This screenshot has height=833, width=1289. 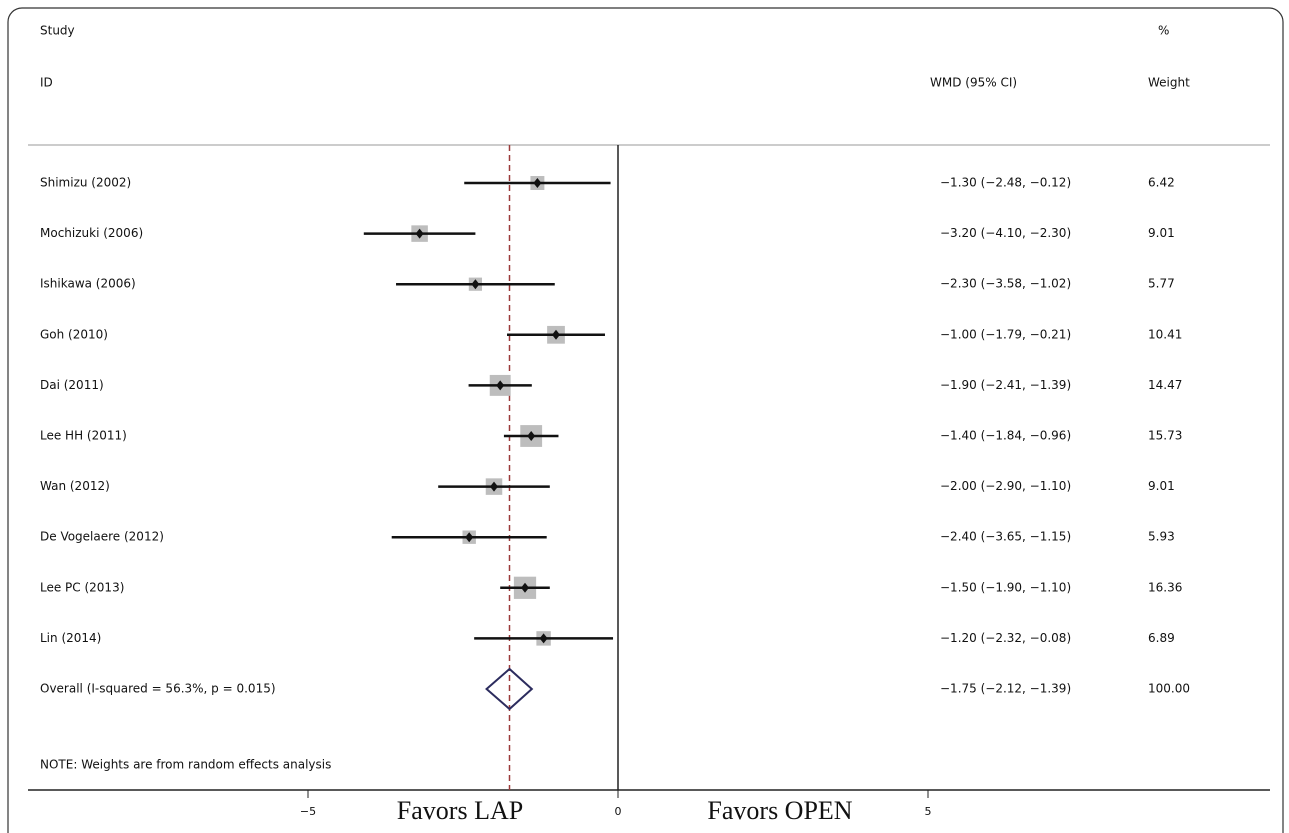 I want to click on study-label: Lin (2014), so click(x=70, y=638).